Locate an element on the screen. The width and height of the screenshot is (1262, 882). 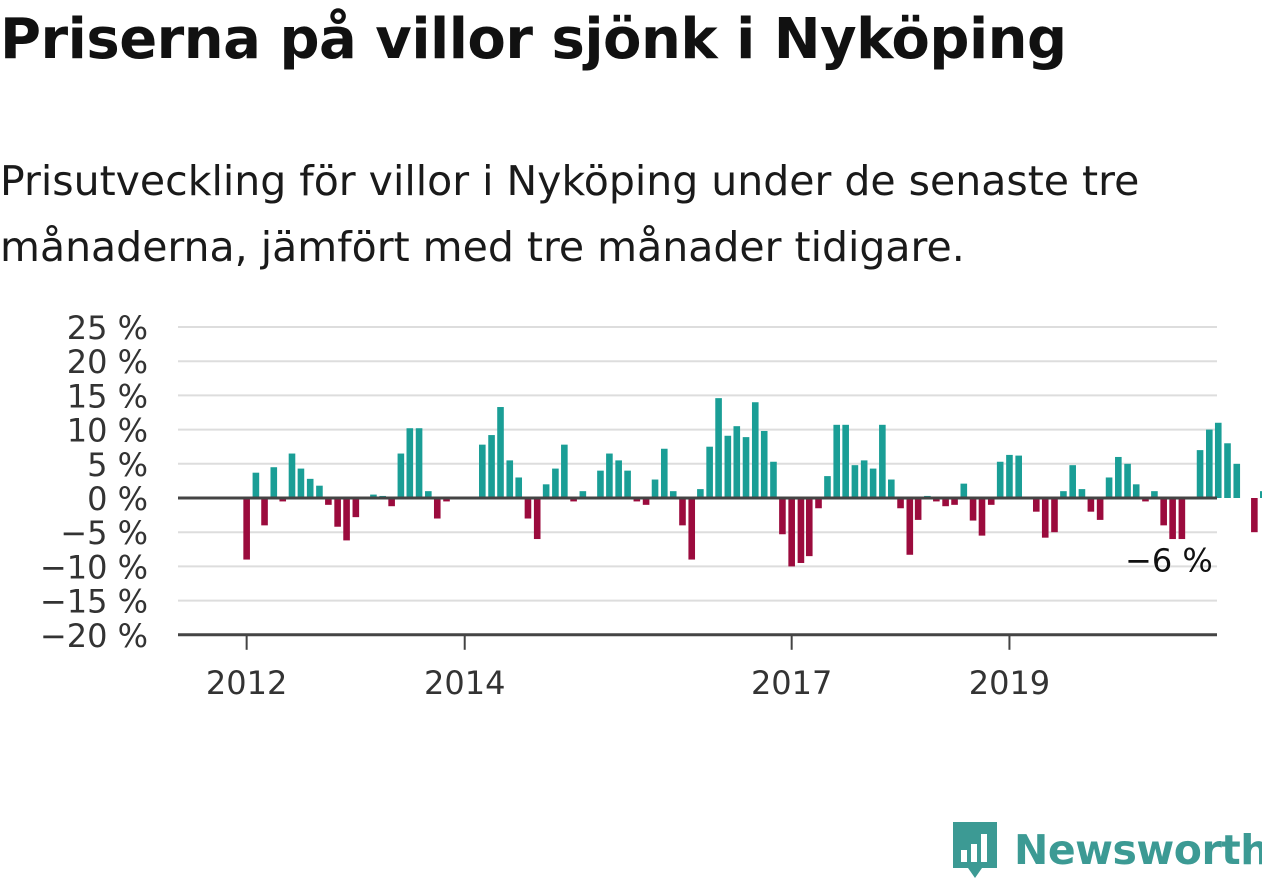
newsworthy-brand: Newsworthy is located at coordinates (1106, 850).